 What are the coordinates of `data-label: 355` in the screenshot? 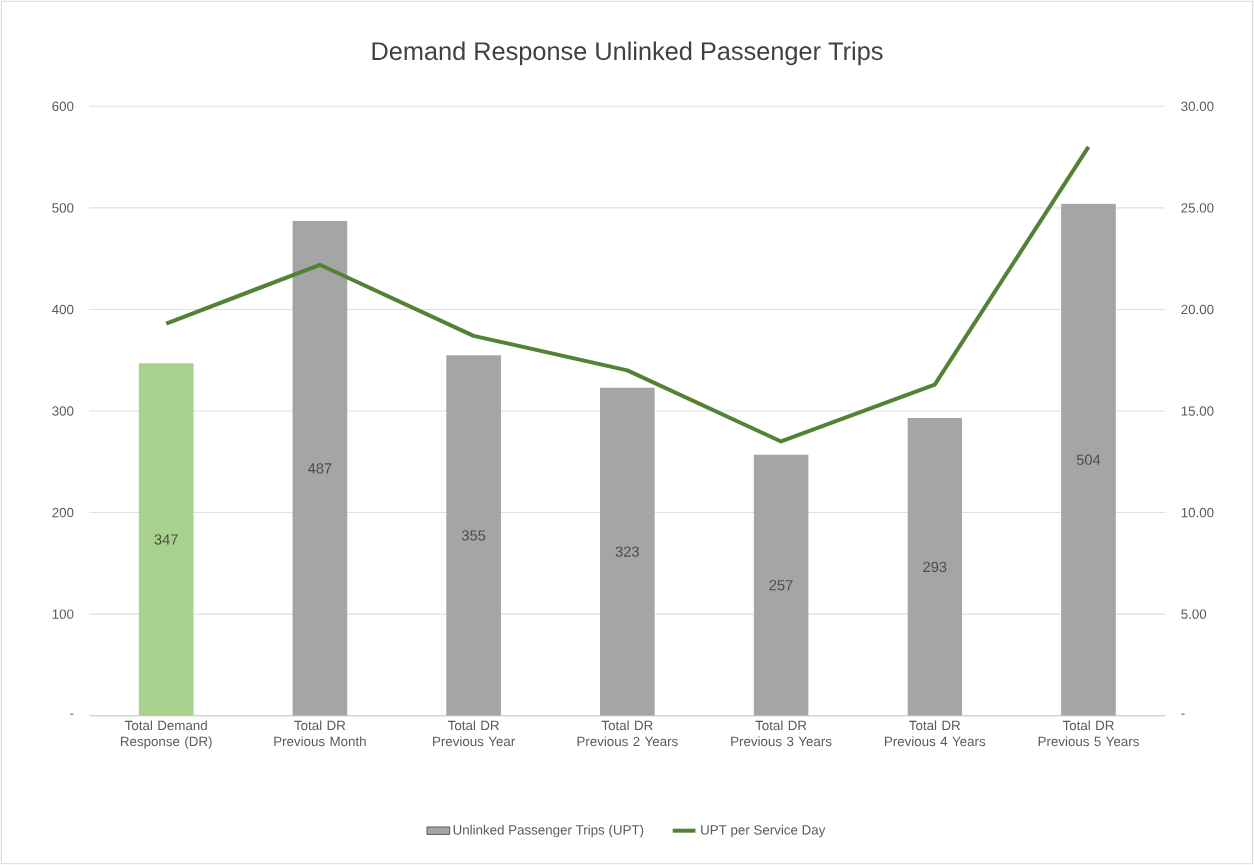 It's located at (473, 535).